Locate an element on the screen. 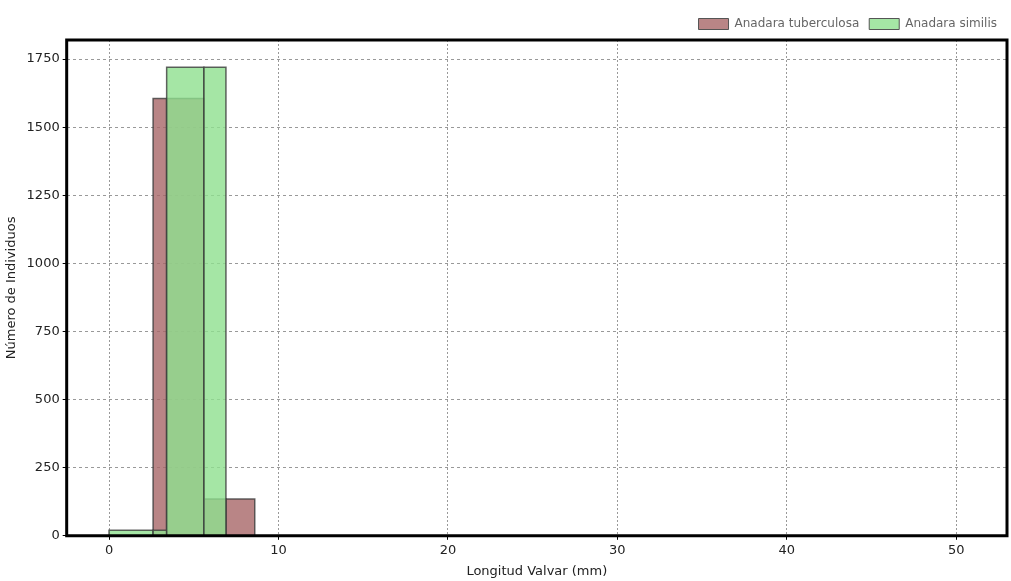 The height and width of the screenshot is (581, 1011). legend-label: Anadara tuberculosa is located at coordinates (797, 23).